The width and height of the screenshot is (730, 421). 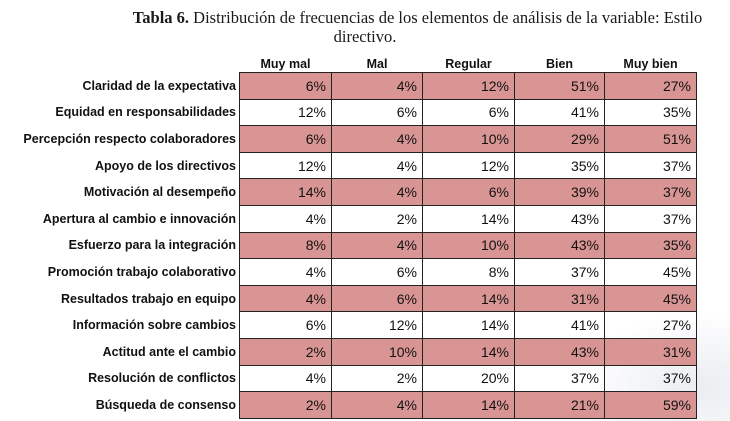 I want to click on table-cell: 59%, so click(x=650, y=405).